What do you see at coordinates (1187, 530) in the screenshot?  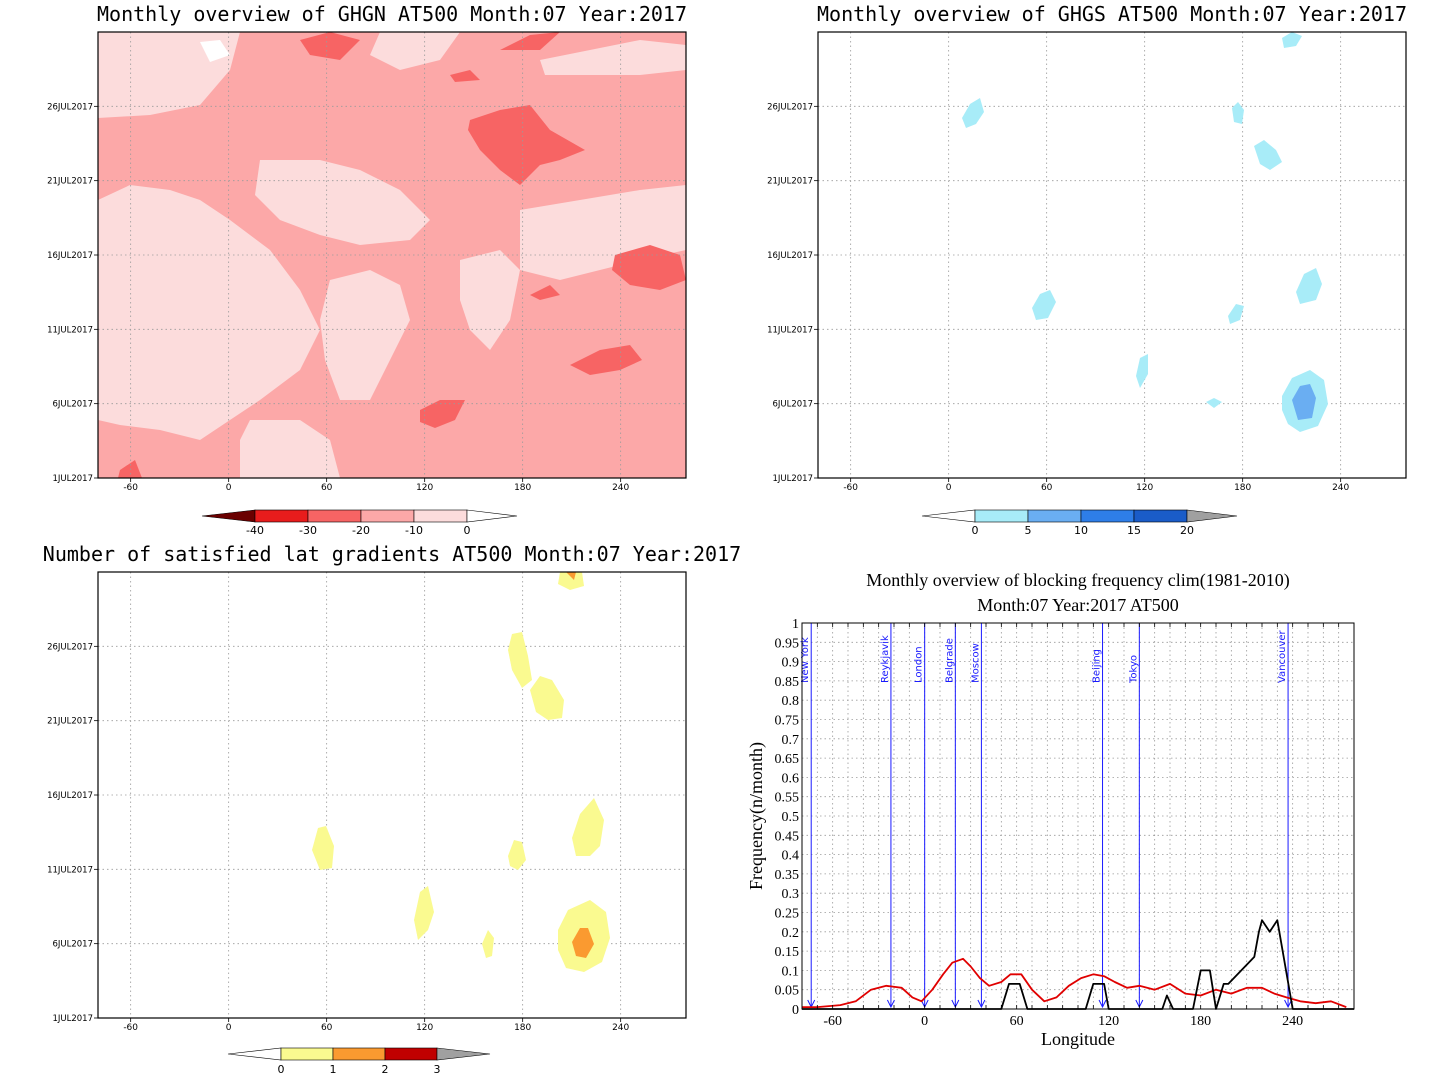 I see `ghgs-cb-label: 20` at bounding box center [1187, 530].